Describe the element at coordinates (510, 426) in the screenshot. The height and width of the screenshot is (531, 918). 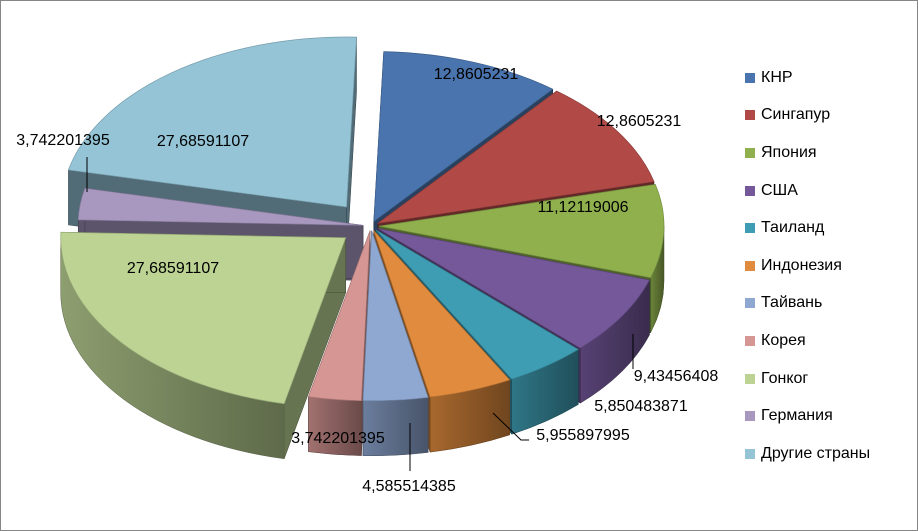
I see `leader-line` at that location.